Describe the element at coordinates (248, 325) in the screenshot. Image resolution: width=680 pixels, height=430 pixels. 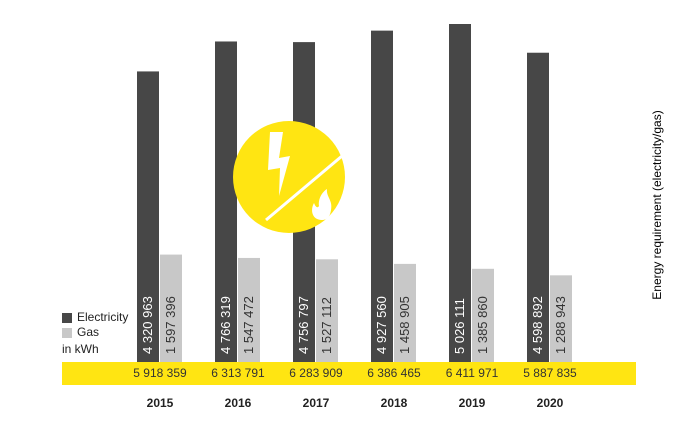
I see `value-label: 1 547 472` at that location.